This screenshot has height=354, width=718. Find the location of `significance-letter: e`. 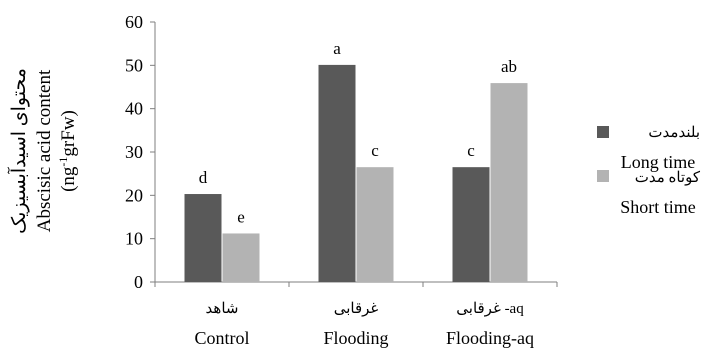

significance-letter: e is located at coordinates (241, 216).